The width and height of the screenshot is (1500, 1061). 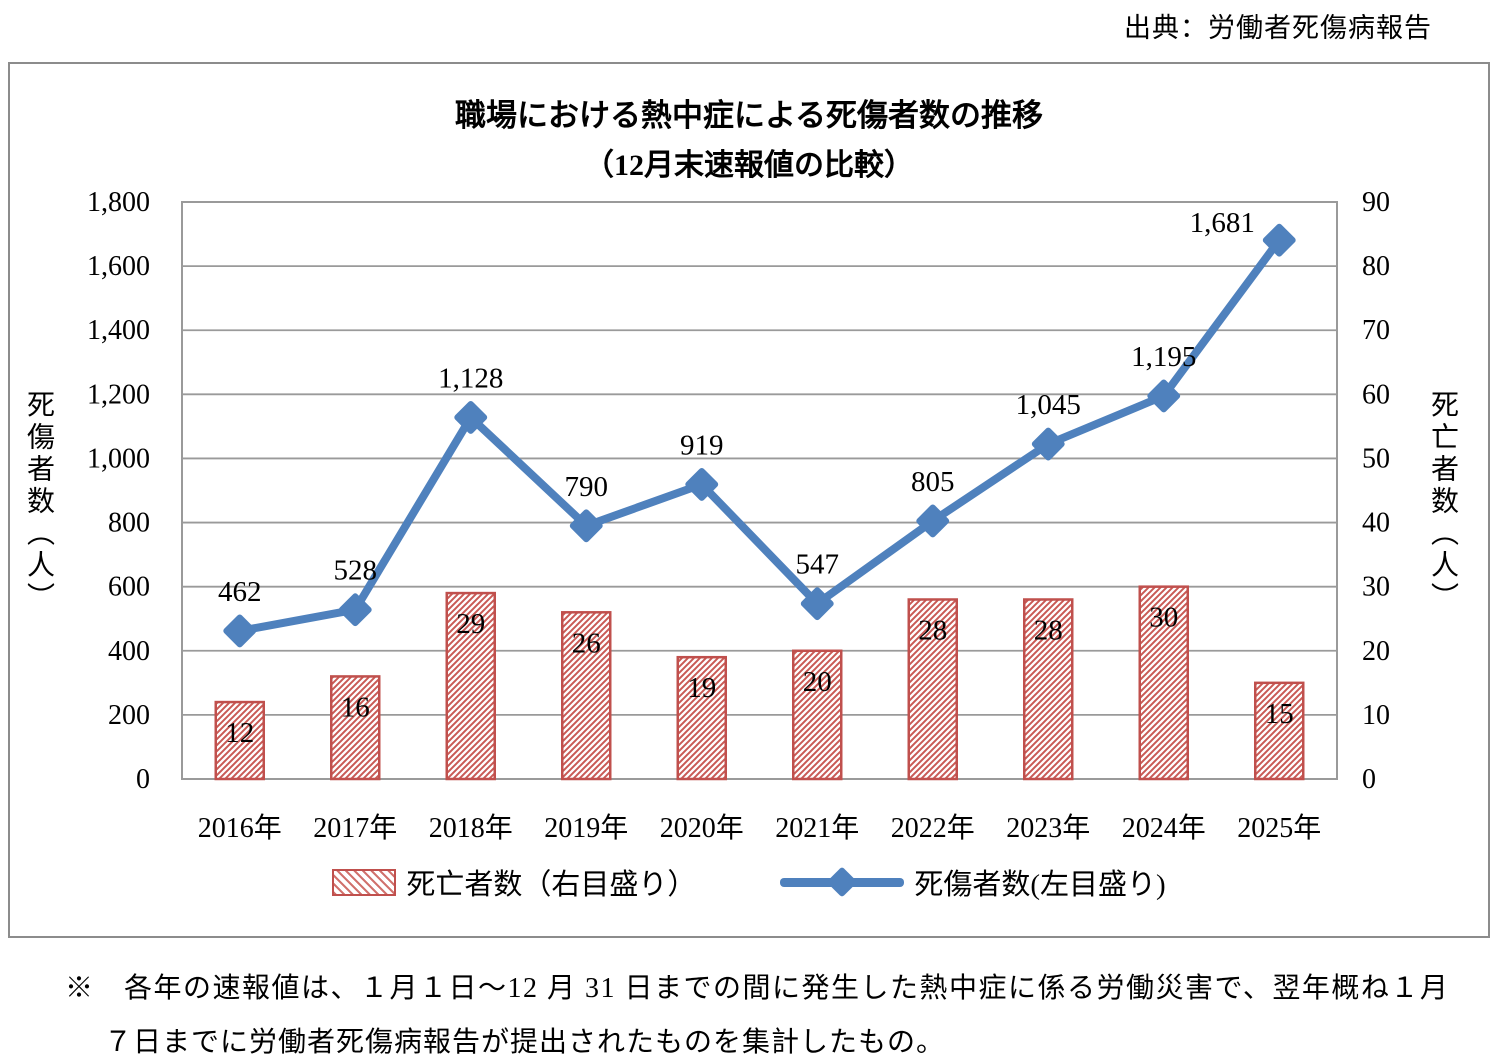 What do you see at coordinates (818, 565) in the screenshot?
I see `line-value-label: 547` at bounding box center [818, 565].